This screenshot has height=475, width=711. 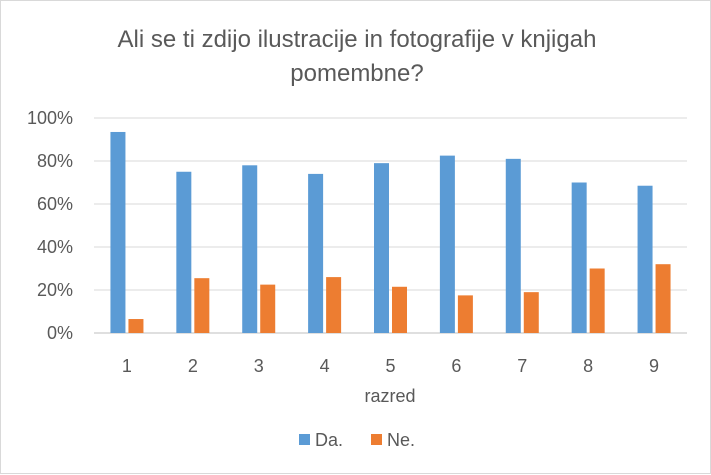 I want to click on x-tick-label: 8, so click(x=588, y=366).